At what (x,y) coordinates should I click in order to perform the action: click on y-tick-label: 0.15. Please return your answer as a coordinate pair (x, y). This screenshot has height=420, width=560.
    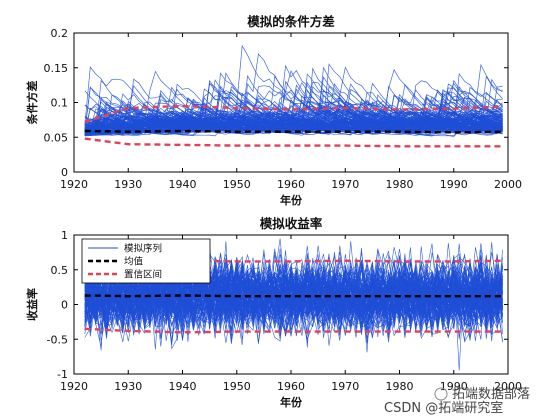
    Looking at the image, I should click on (56, 68).